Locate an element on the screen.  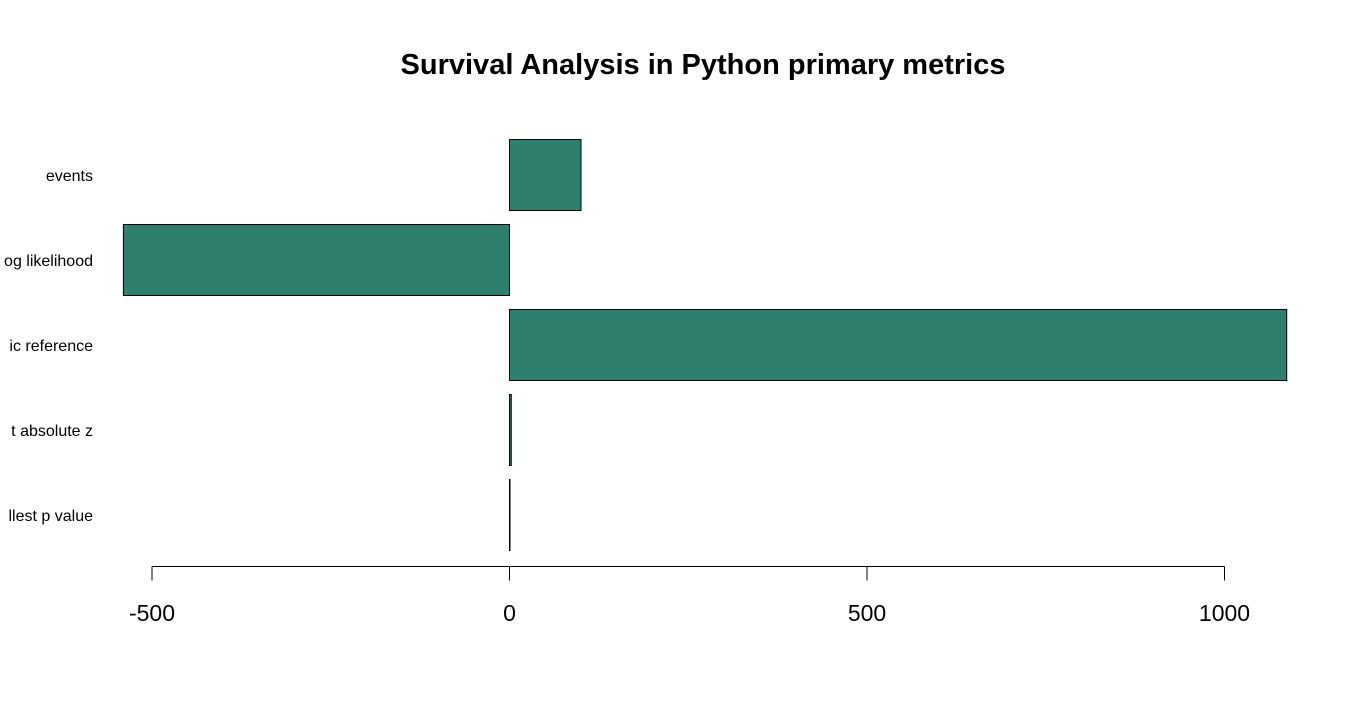
category-label-2: og likelihood is located at coordinates (48, 261).